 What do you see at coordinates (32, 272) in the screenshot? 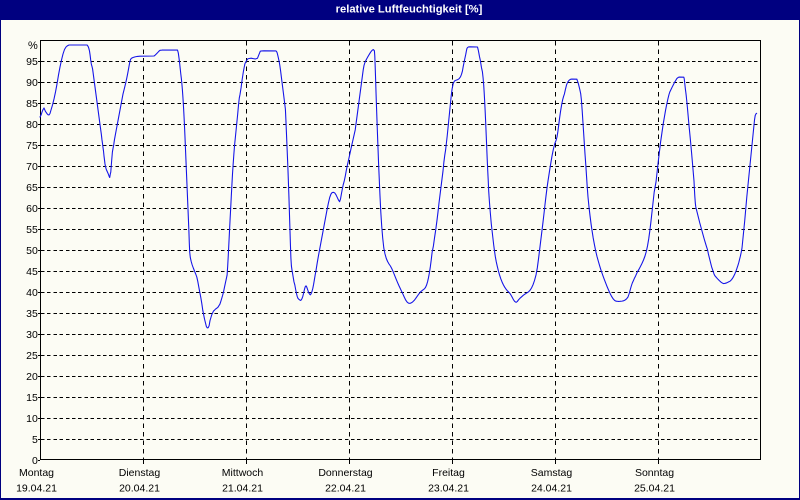
I see `svg-text: 45` at bounding box center [32, 272].